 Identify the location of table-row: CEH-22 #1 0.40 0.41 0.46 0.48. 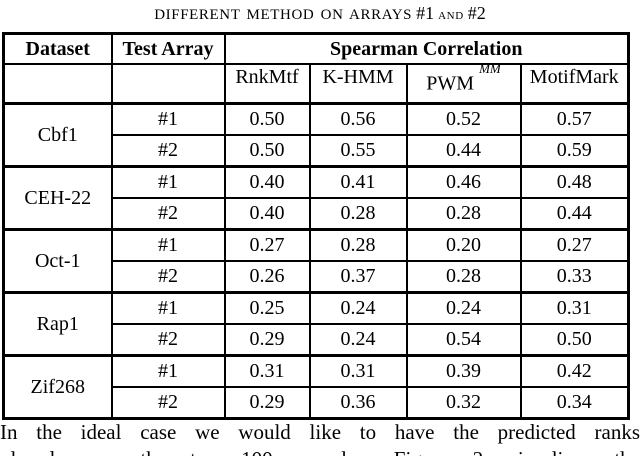
(316, 198).